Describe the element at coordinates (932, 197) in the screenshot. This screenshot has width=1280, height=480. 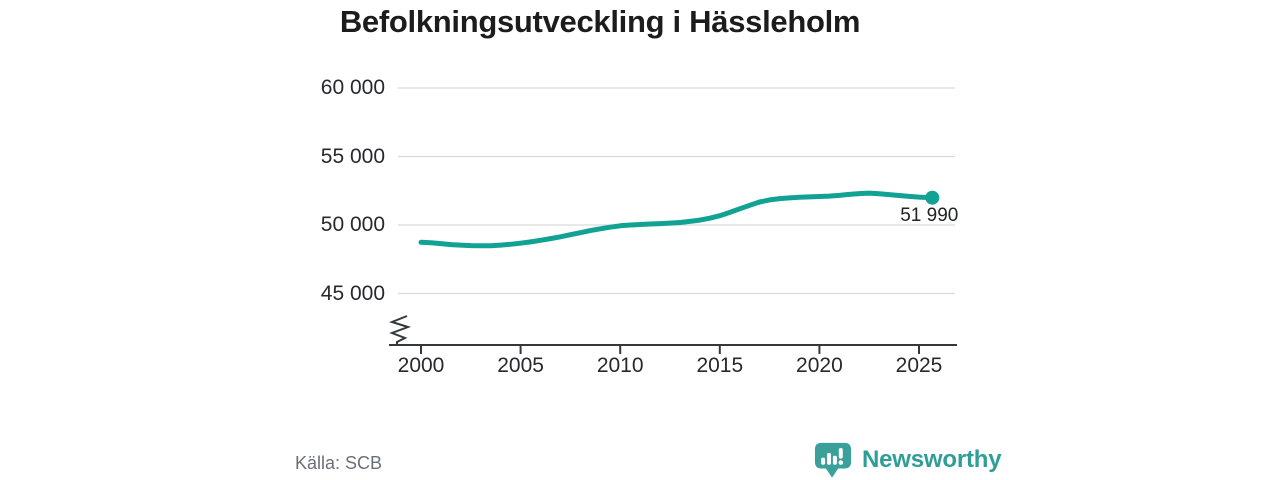
I see `end-point-dot` at that location.